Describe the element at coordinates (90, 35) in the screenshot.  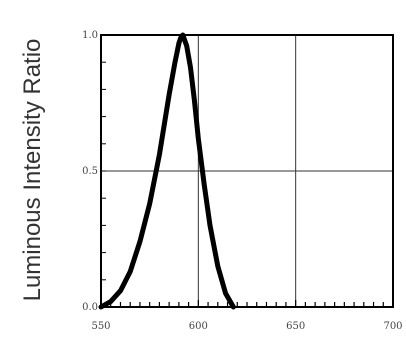
I see `y-tick-label-1.0: 1.0` at that location.